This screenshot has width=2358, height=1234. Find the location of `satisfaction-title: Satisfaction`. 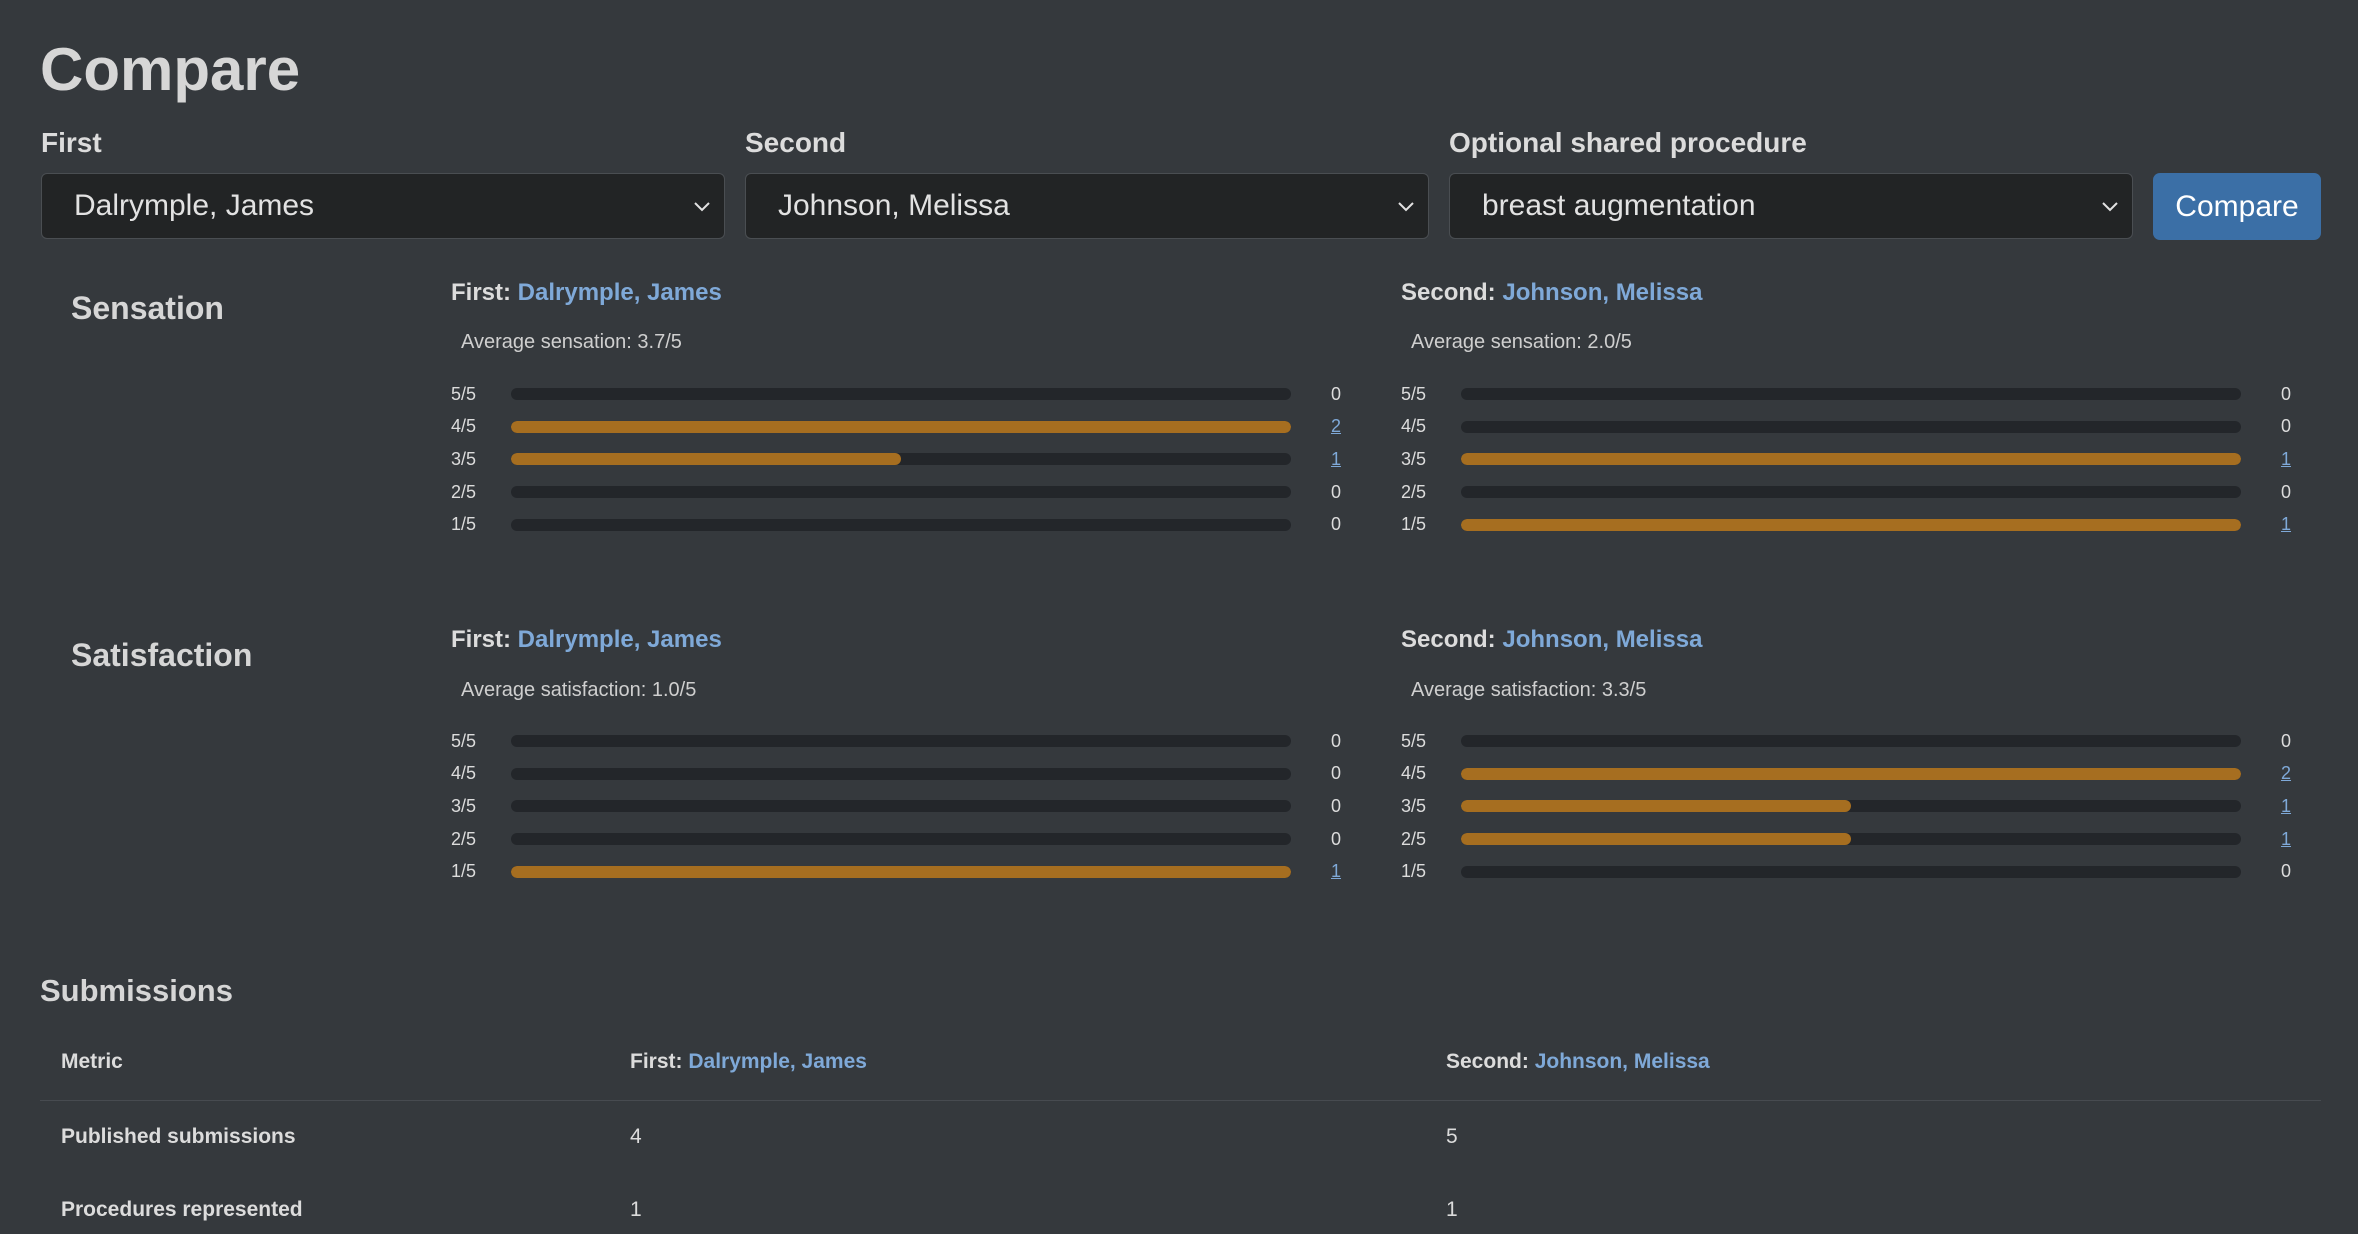

satisfaction-title: Satisfaction is located at coordinates (162, 655).